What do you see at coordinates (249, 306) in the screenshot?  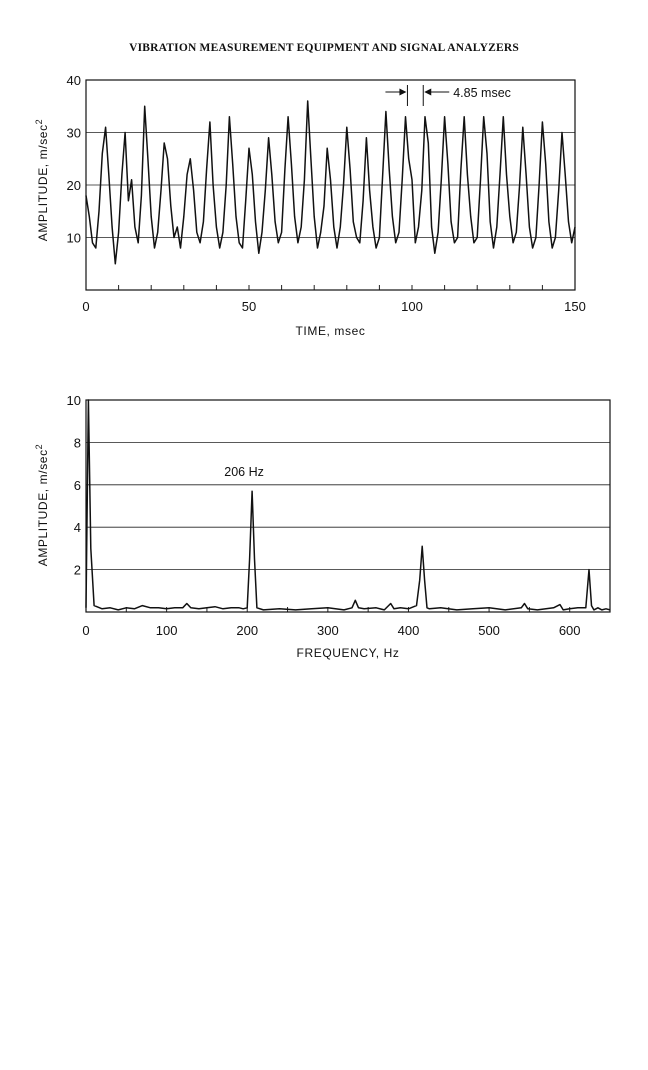 I see `chart1-x-tick-label: 50` at bounding box center [249, 306].